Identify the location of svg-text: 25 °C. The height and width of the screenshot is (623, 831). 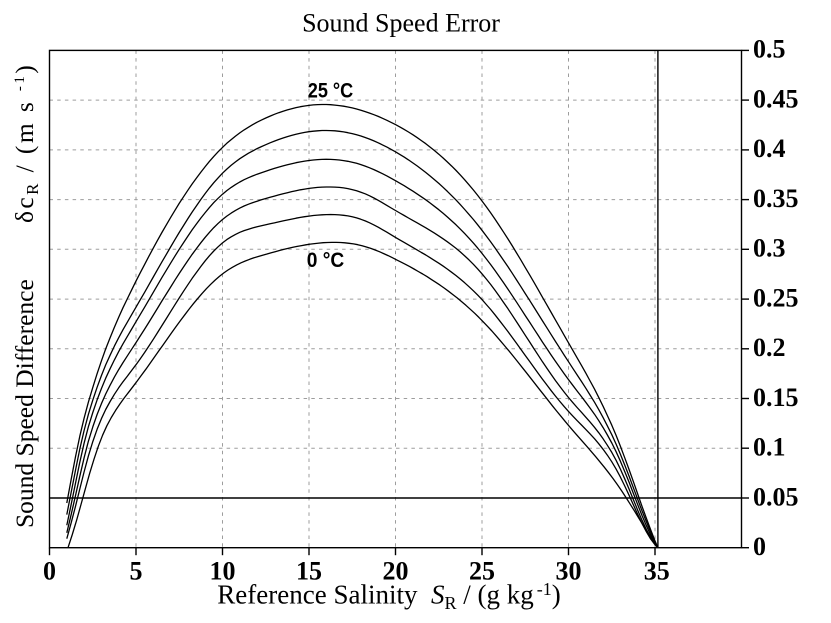
(331, 91).